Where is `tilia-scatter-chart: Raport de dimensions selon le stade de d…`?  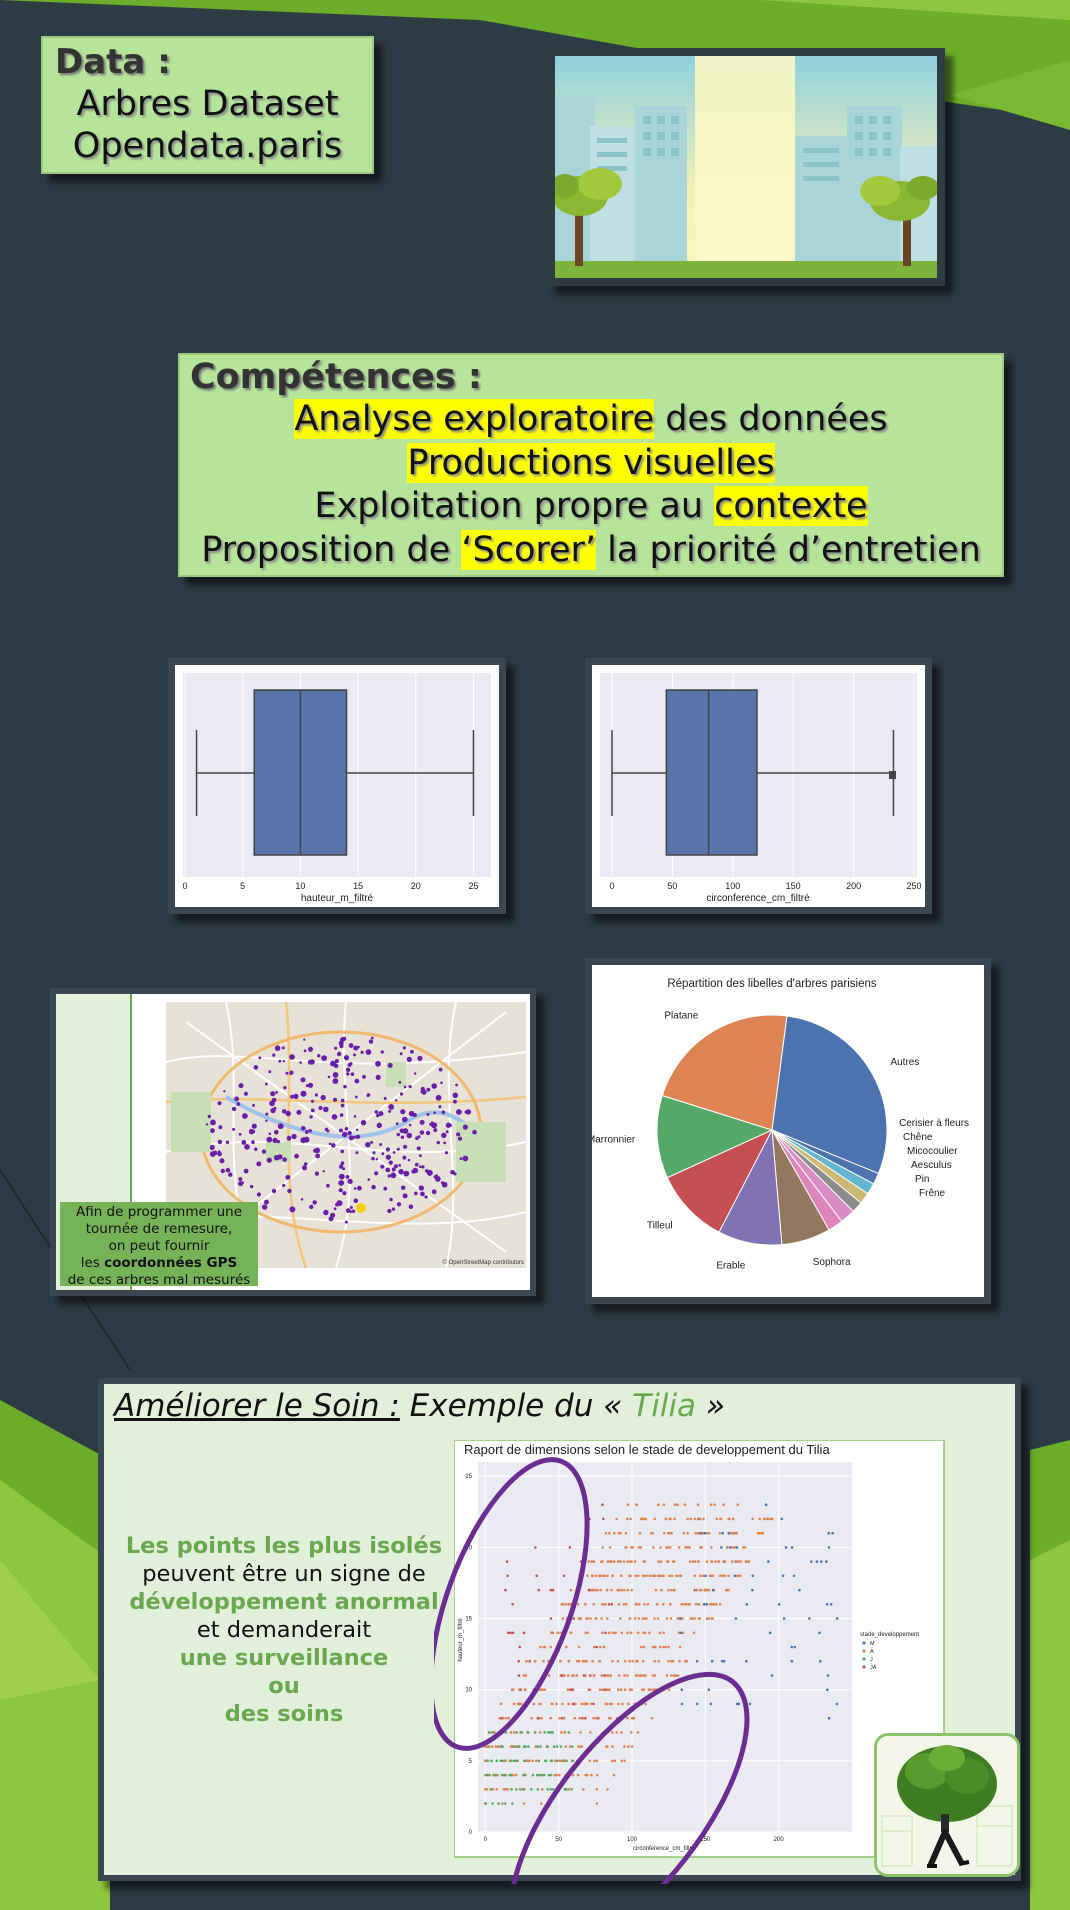
tilia-scatter-chart: Raport de dimensions selon le stade de d… is located at coordinates (699, 1649).